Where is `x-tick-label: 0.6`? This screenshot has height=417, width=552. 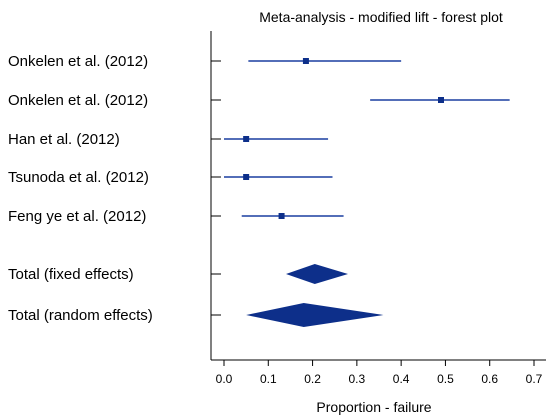
x-tick-label: 0.6 is located at coordinates (489, 379).